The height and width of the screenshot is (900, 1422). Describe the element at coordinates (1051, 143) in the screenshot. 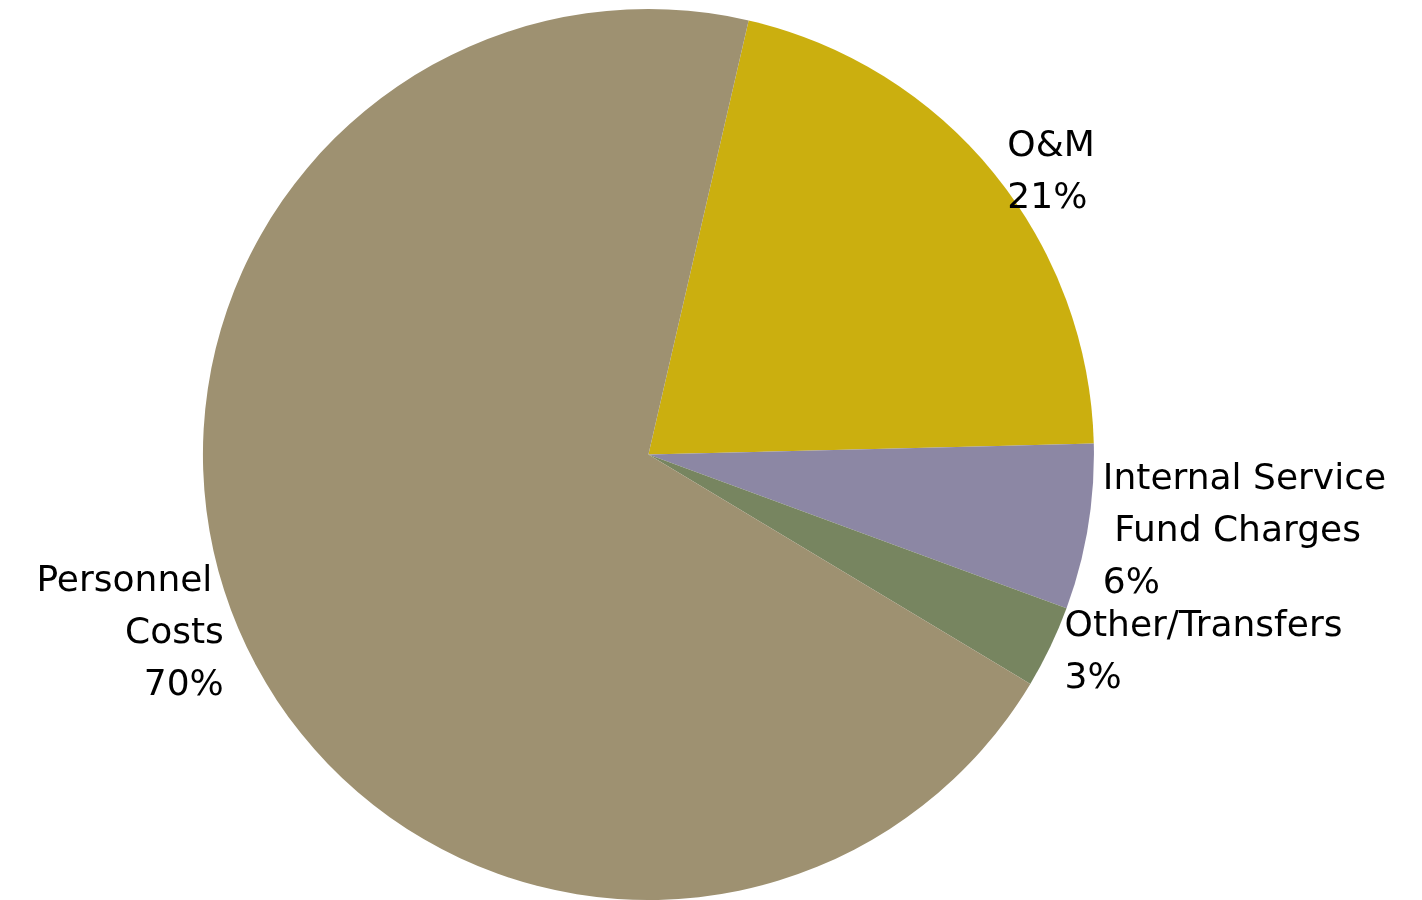

I see `slice-label: O&M` at that location.